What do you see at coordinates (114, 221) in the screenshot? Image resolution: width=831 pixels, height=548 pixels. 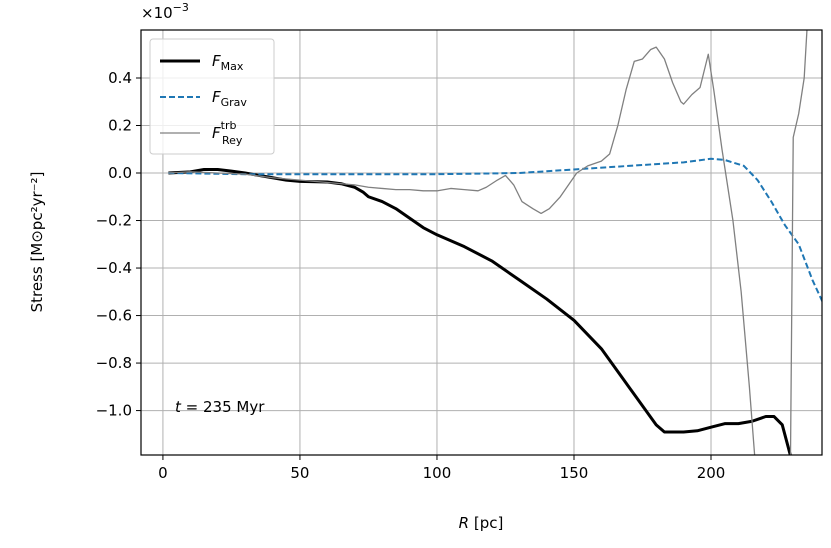 I see `y-tick-label: −0.2` at bounding box center [114, 221].